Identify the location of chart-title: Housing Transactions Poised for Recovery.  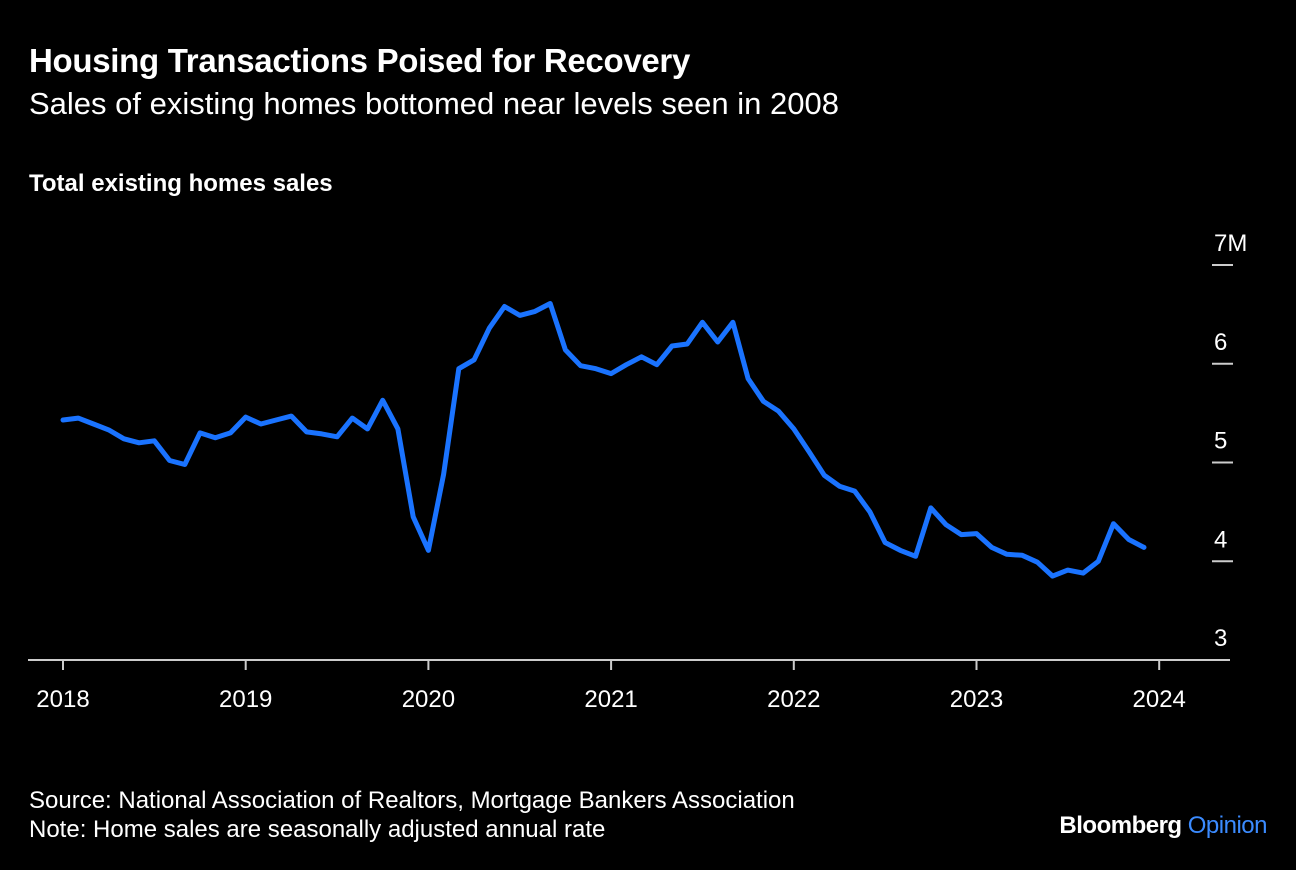
(360, 60).